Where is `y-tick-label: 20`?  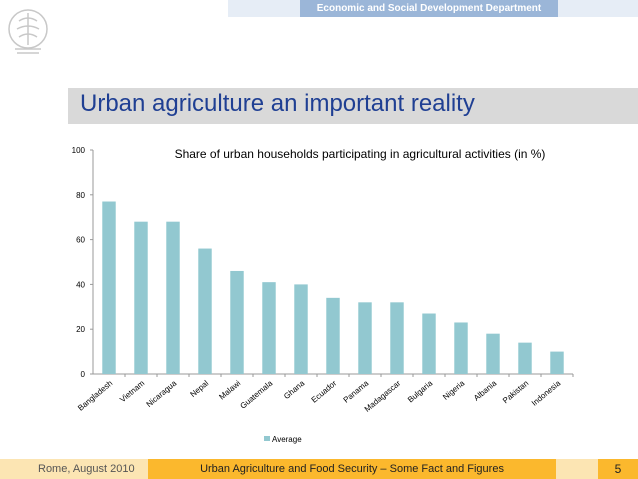
y-tick-label: 20 is located at coordinates (80, 329).